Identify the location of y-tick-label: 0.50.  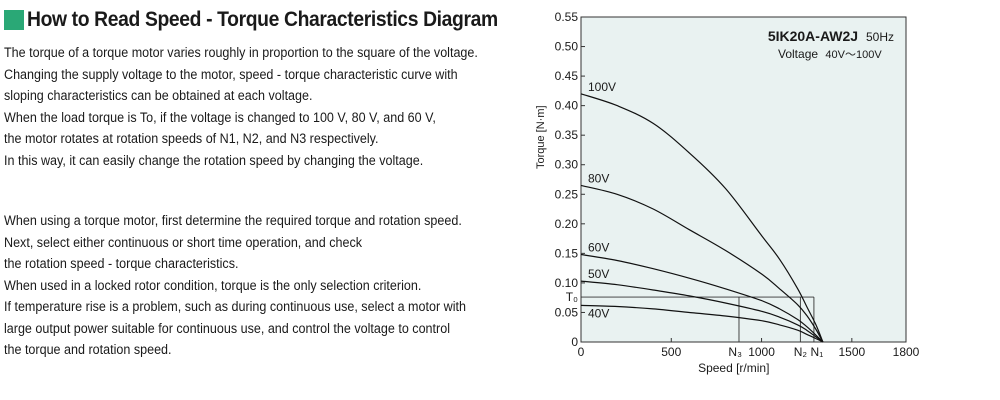
(567, 47).